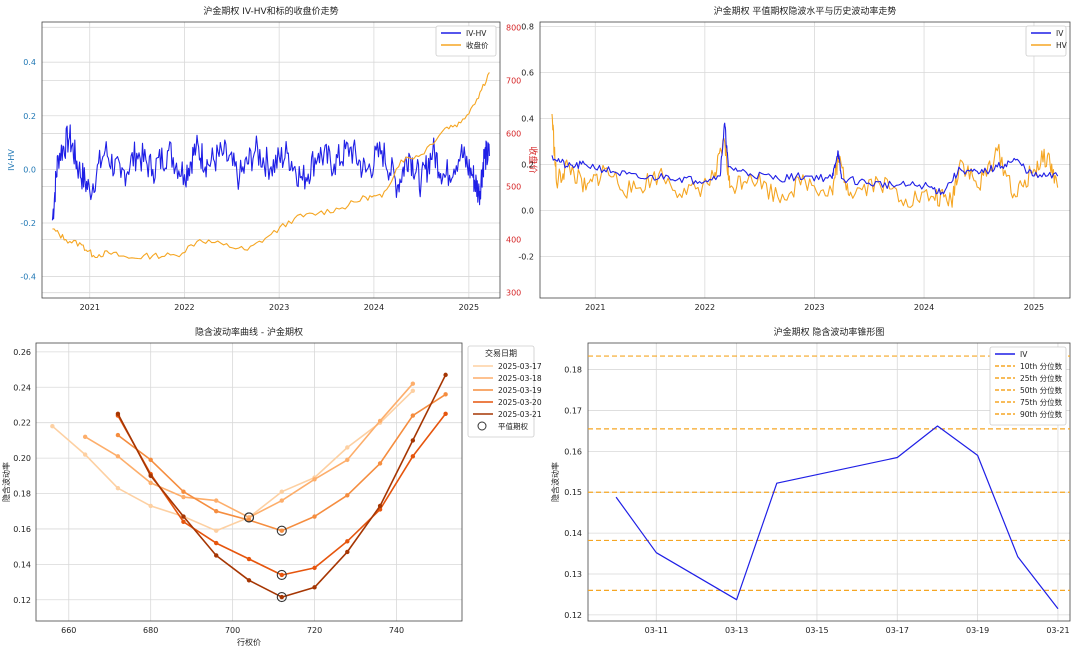  What do you see at coordinates (520, 378) in the screenshot?
I see `legend-label: 2025-03-18` at bounding box center [520, 378].